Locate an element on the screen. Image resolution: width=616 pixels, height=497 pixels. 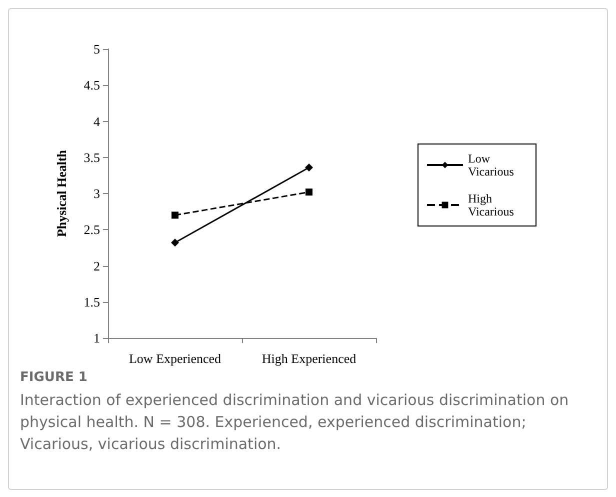
y-tick-label: 1.5 is located at coordinates (92, 302).